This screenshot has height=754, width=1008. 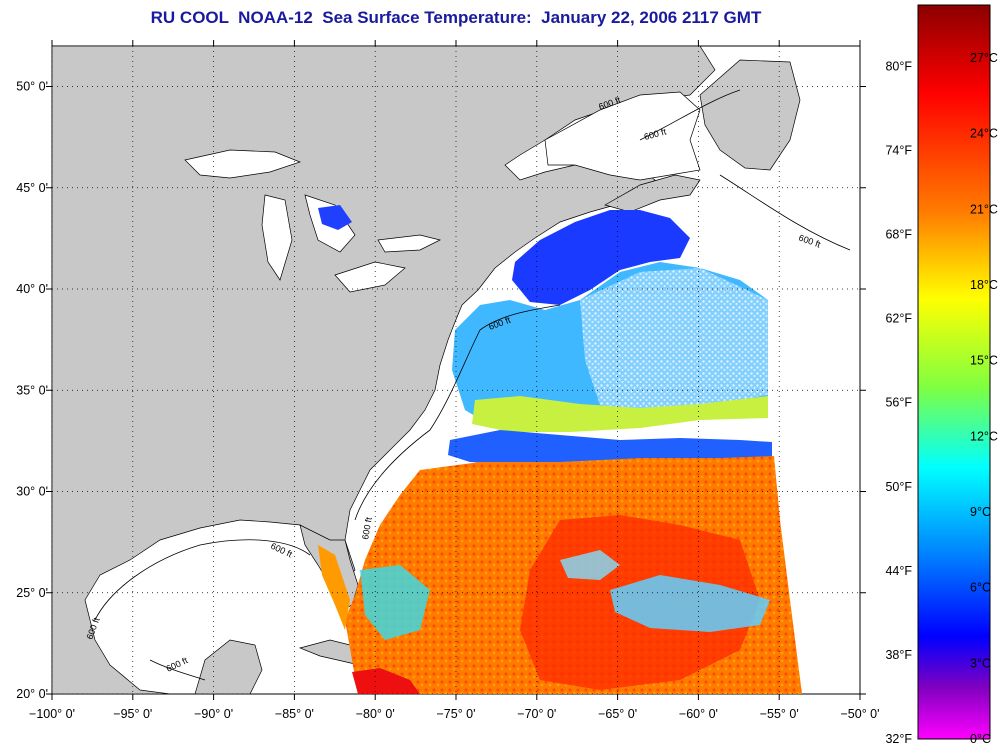 What do you see at coordinates (601, 257) in the screenshot?
I see `sst-cold-blue` at bounding box center [601, 257].